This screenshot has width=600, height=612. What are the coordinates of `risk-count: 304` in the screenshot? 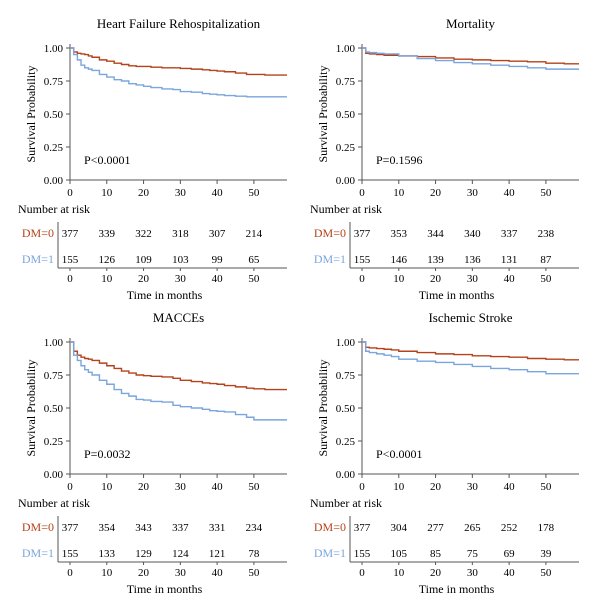 It's located at (399, 528).